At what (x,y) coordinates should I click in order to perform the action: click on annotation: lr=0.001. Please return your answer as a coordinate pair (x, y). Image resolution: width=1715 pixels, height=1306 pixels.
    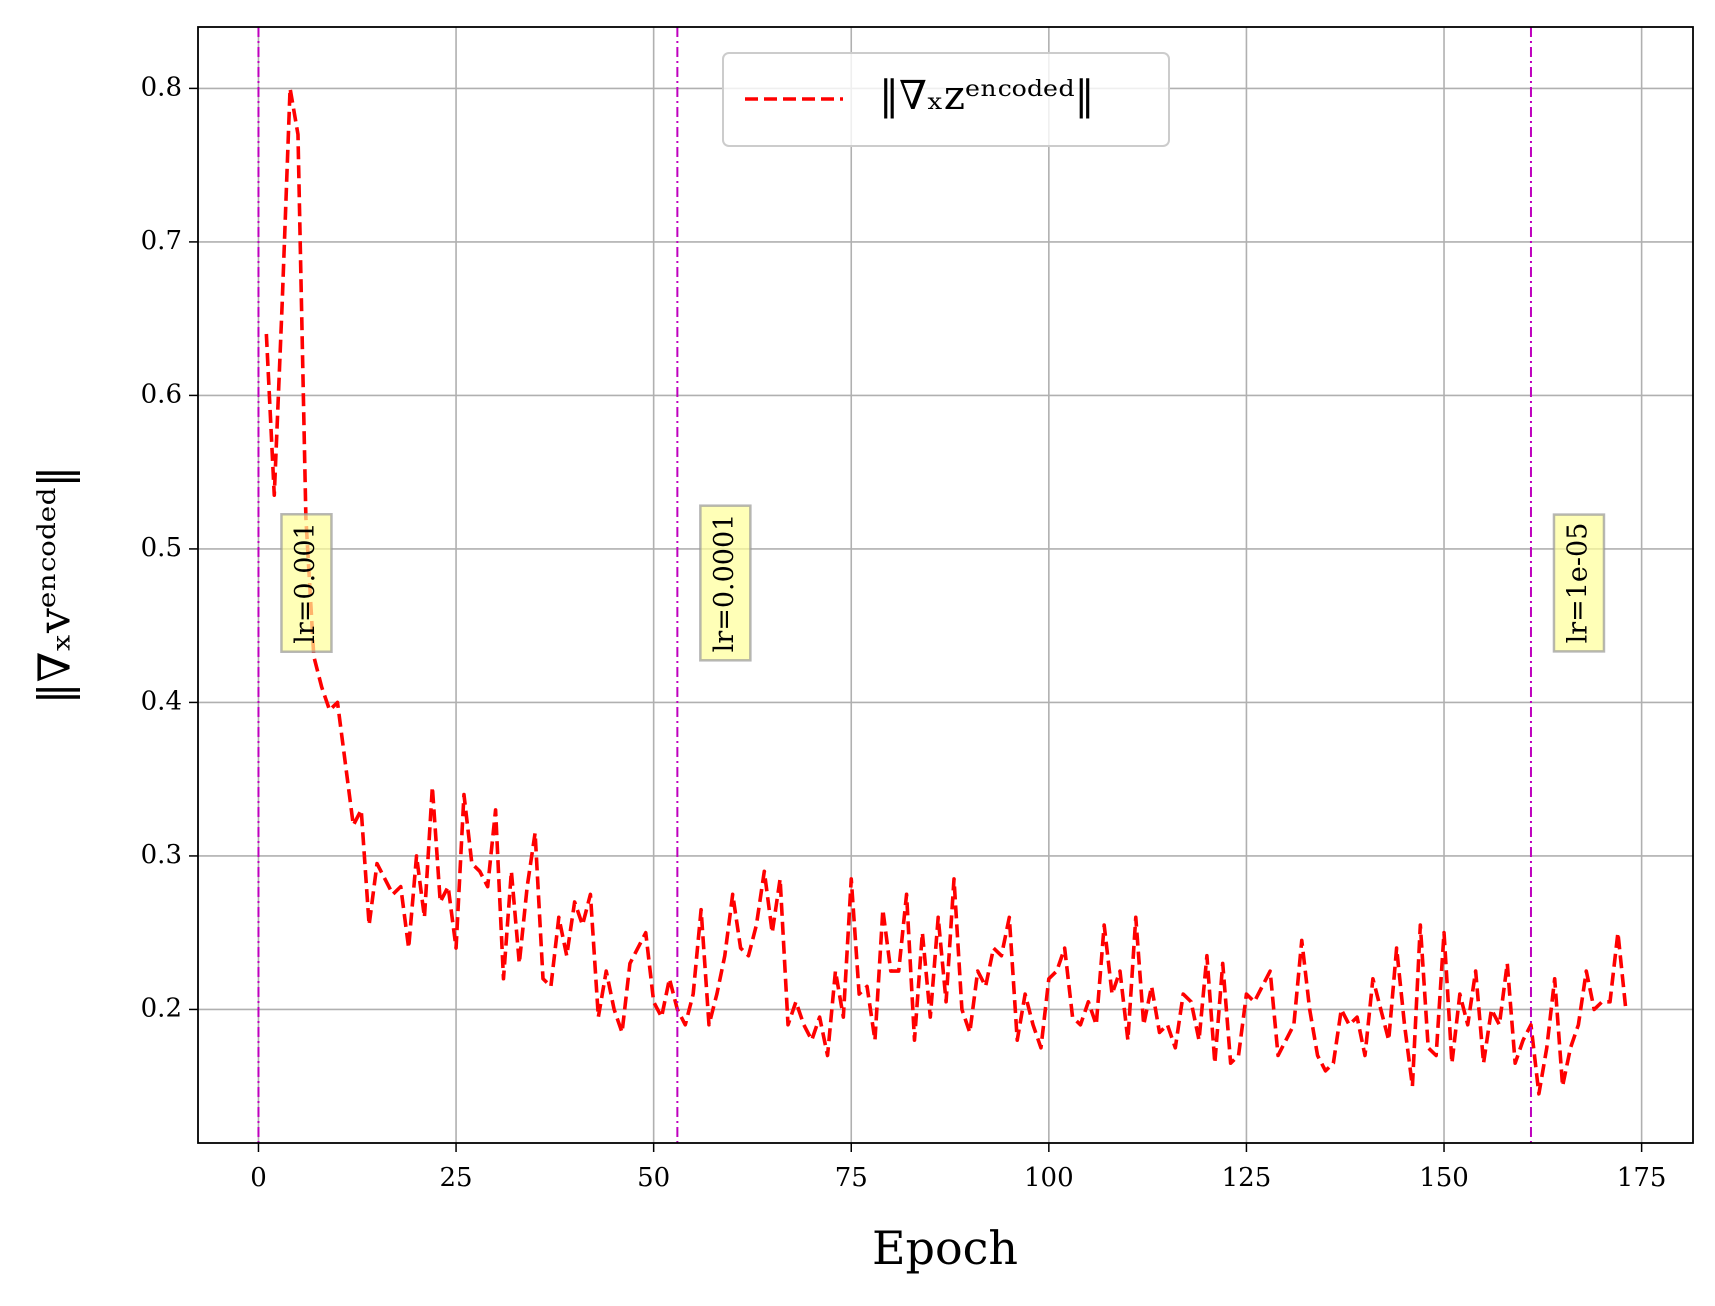
    Looking at the image, I should click on (306, 583).